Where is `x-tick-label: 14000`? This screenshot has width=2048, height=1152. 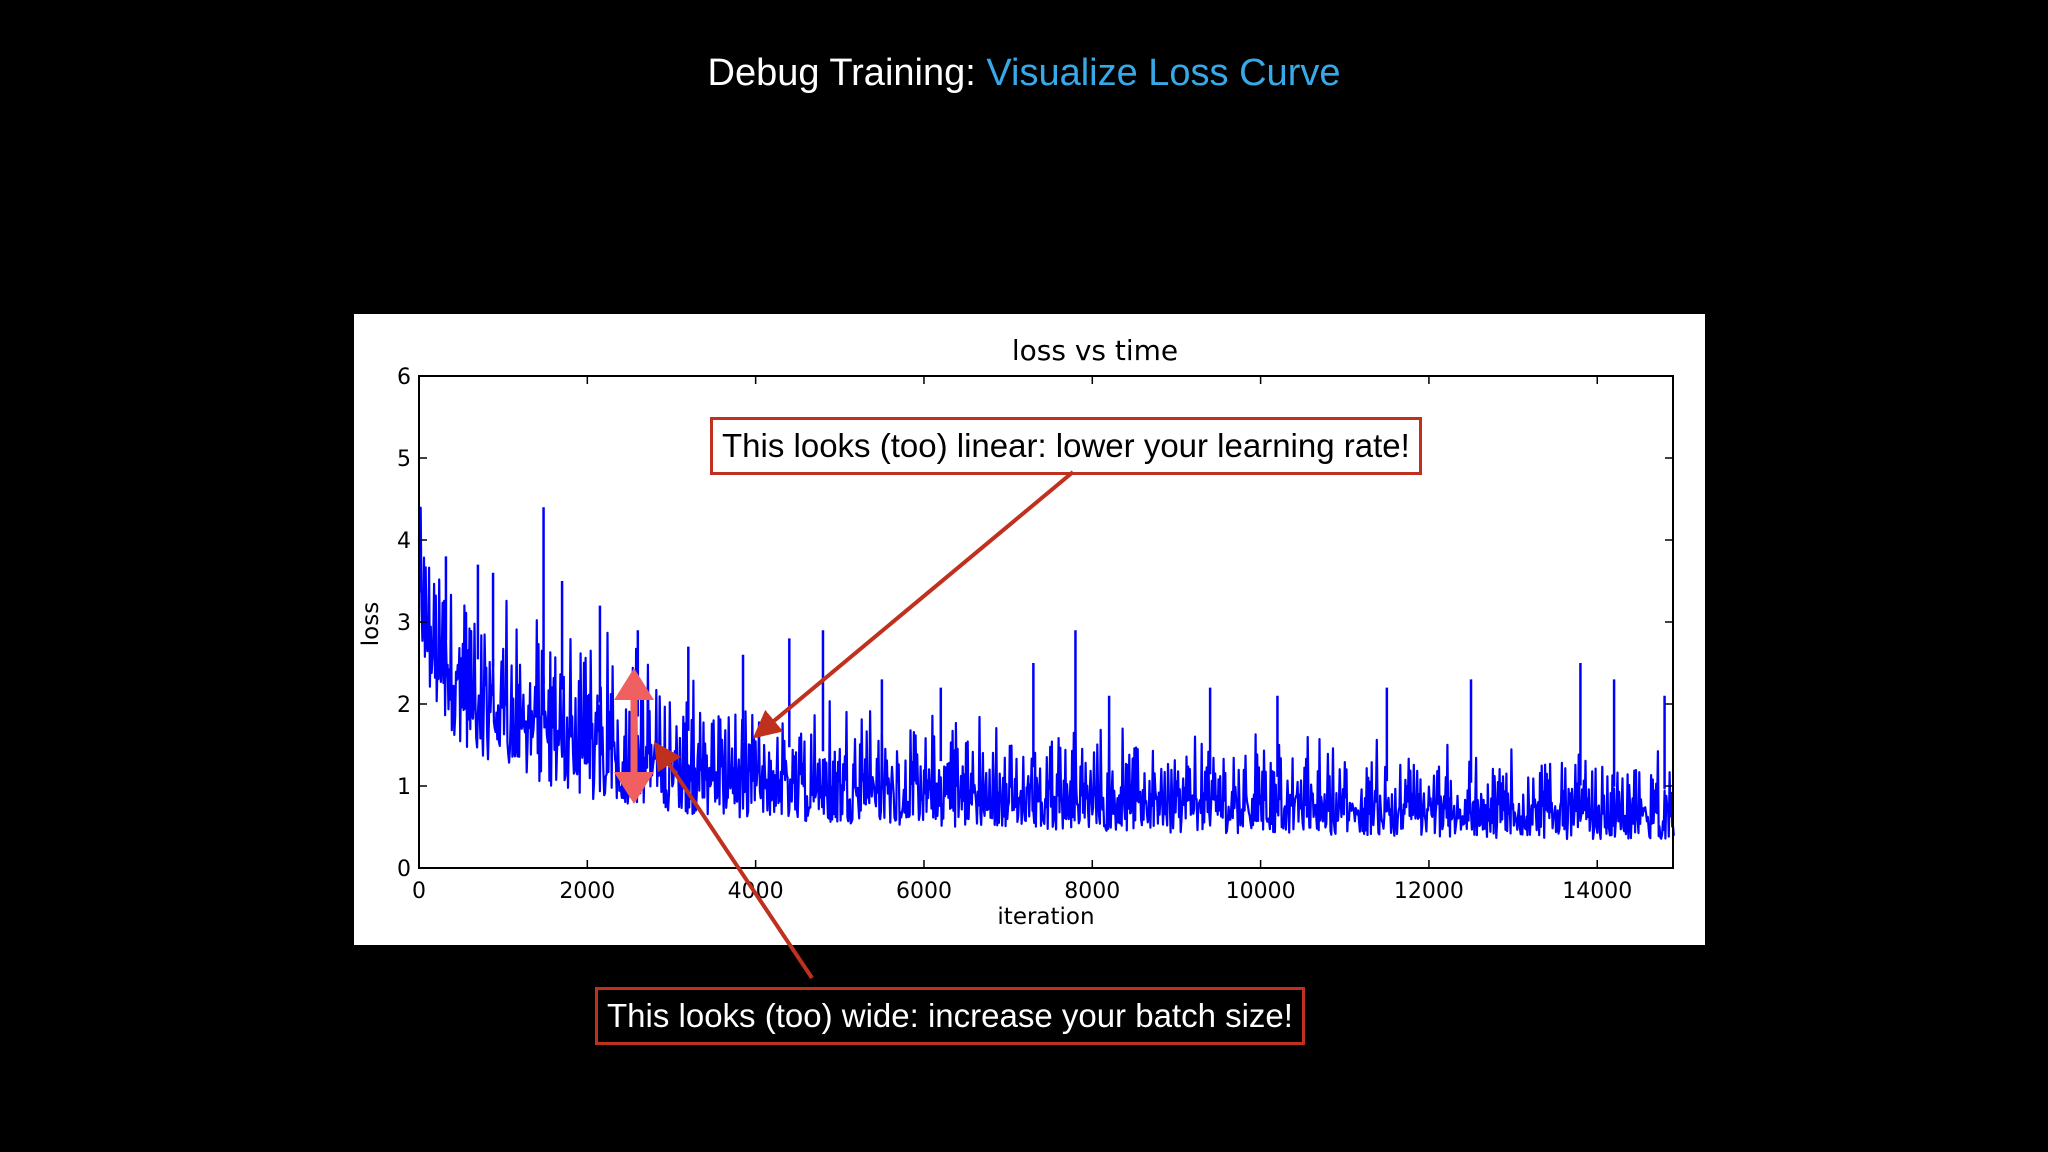 x-tick-label: 14000 is located at coordinates (1597, 891).